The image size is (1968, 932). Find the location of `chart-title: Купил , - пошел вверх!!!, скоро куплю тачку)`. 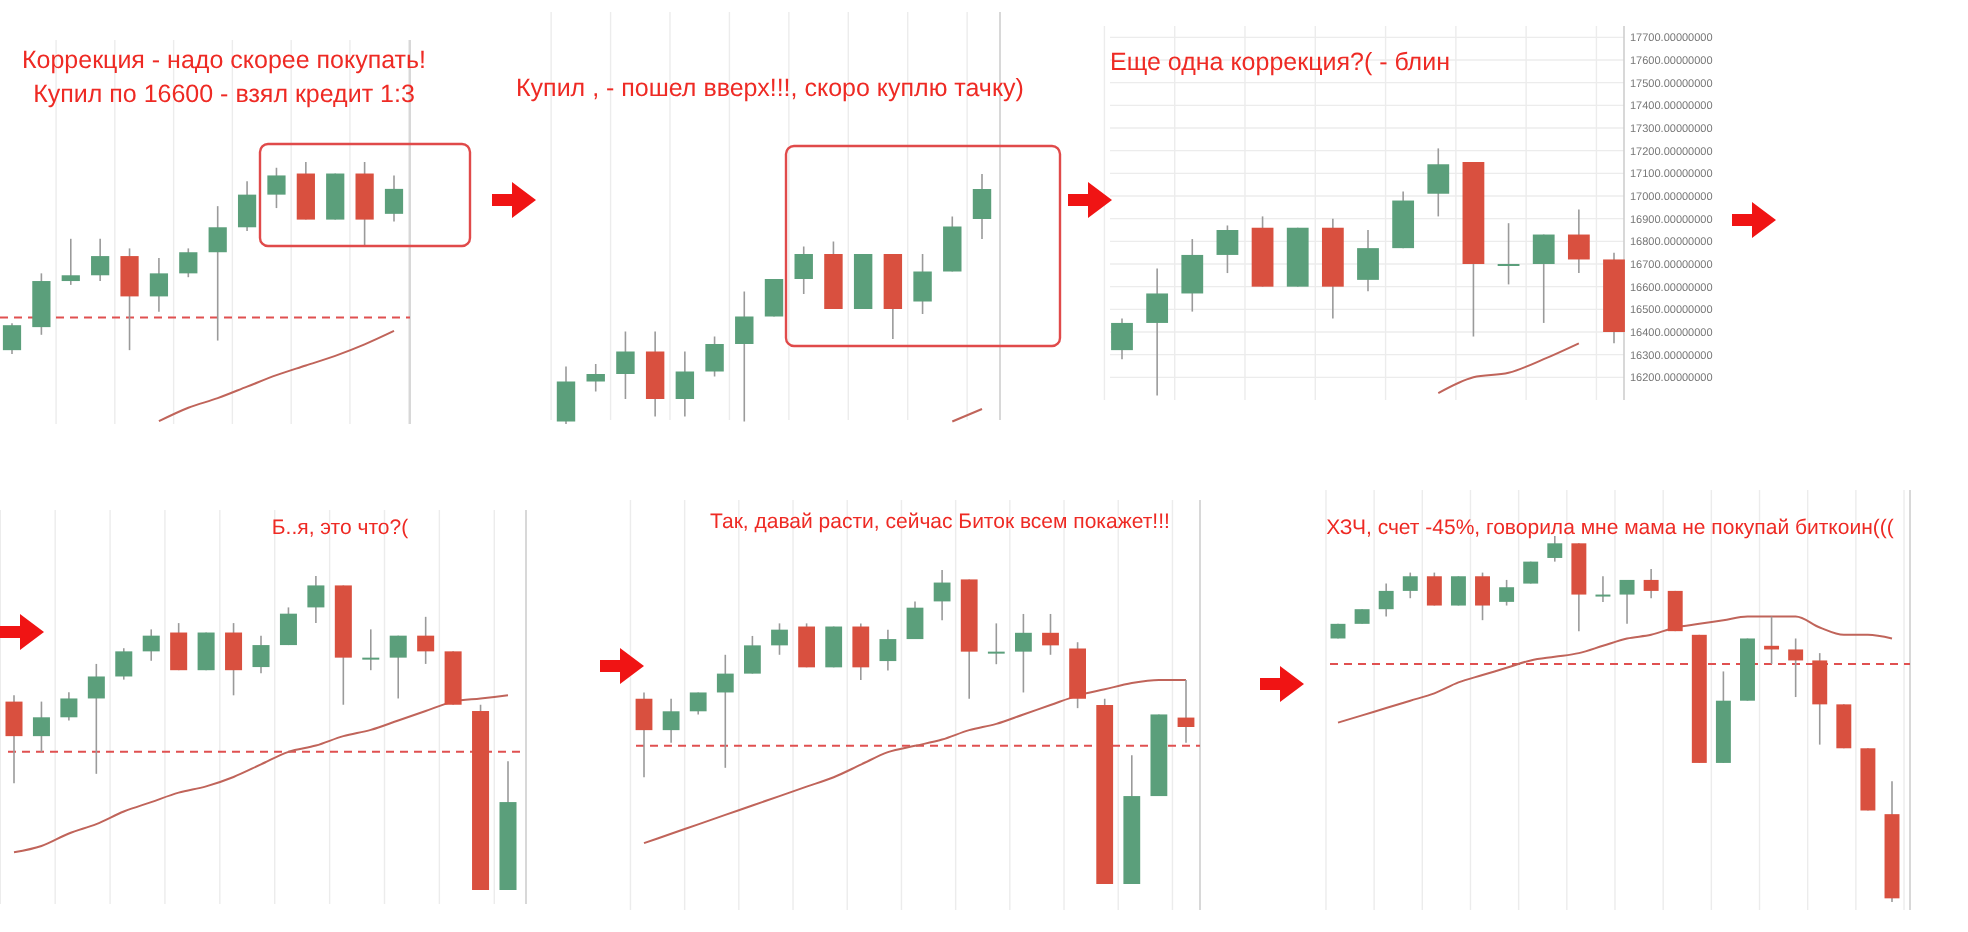

chart-title: Купил , - пошел вверх!!!, скоро куплю тачку) is located at coordinates (770, 88).